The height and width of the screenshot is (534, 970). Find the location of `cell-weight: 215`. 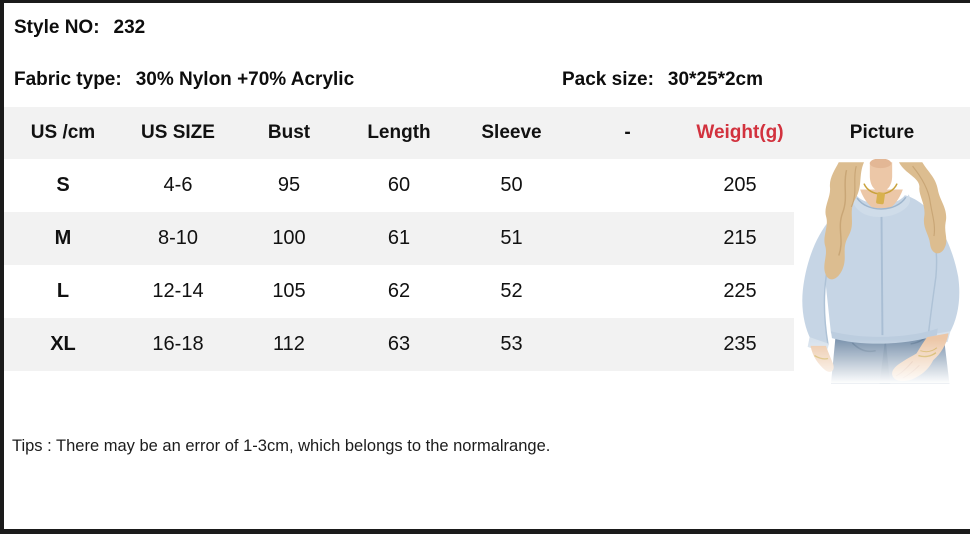

cell-weight: 215 is located at coordinates (740, 238).